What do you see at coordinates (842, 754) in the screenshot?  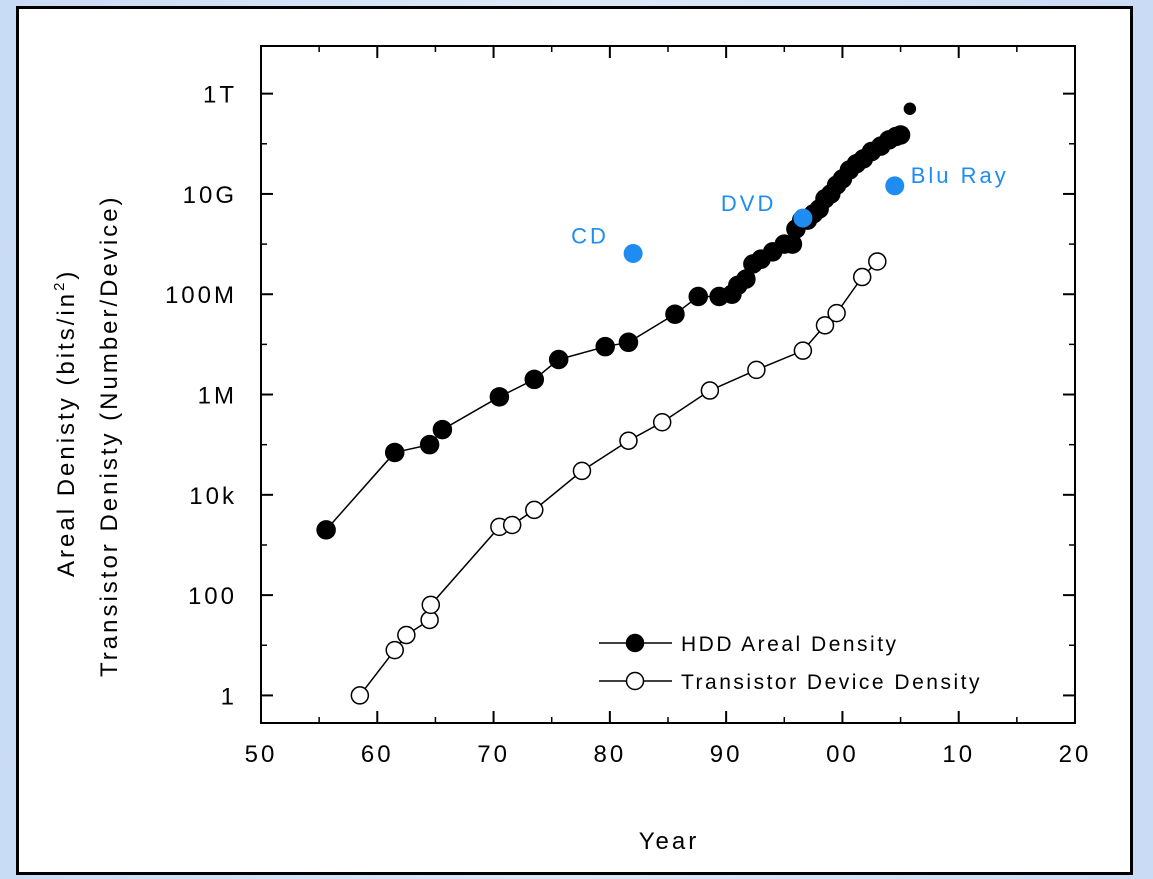 I see `x-tick-label: 00` at bounding box center [842, 754].